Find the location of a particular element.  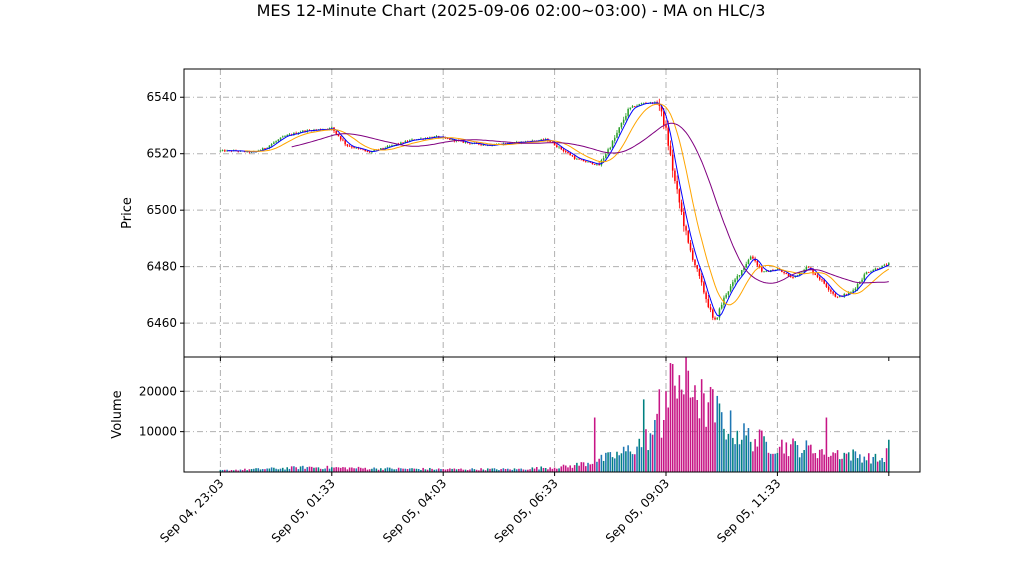

volume-axis-label: Volume is located at coordinates (117, 414).